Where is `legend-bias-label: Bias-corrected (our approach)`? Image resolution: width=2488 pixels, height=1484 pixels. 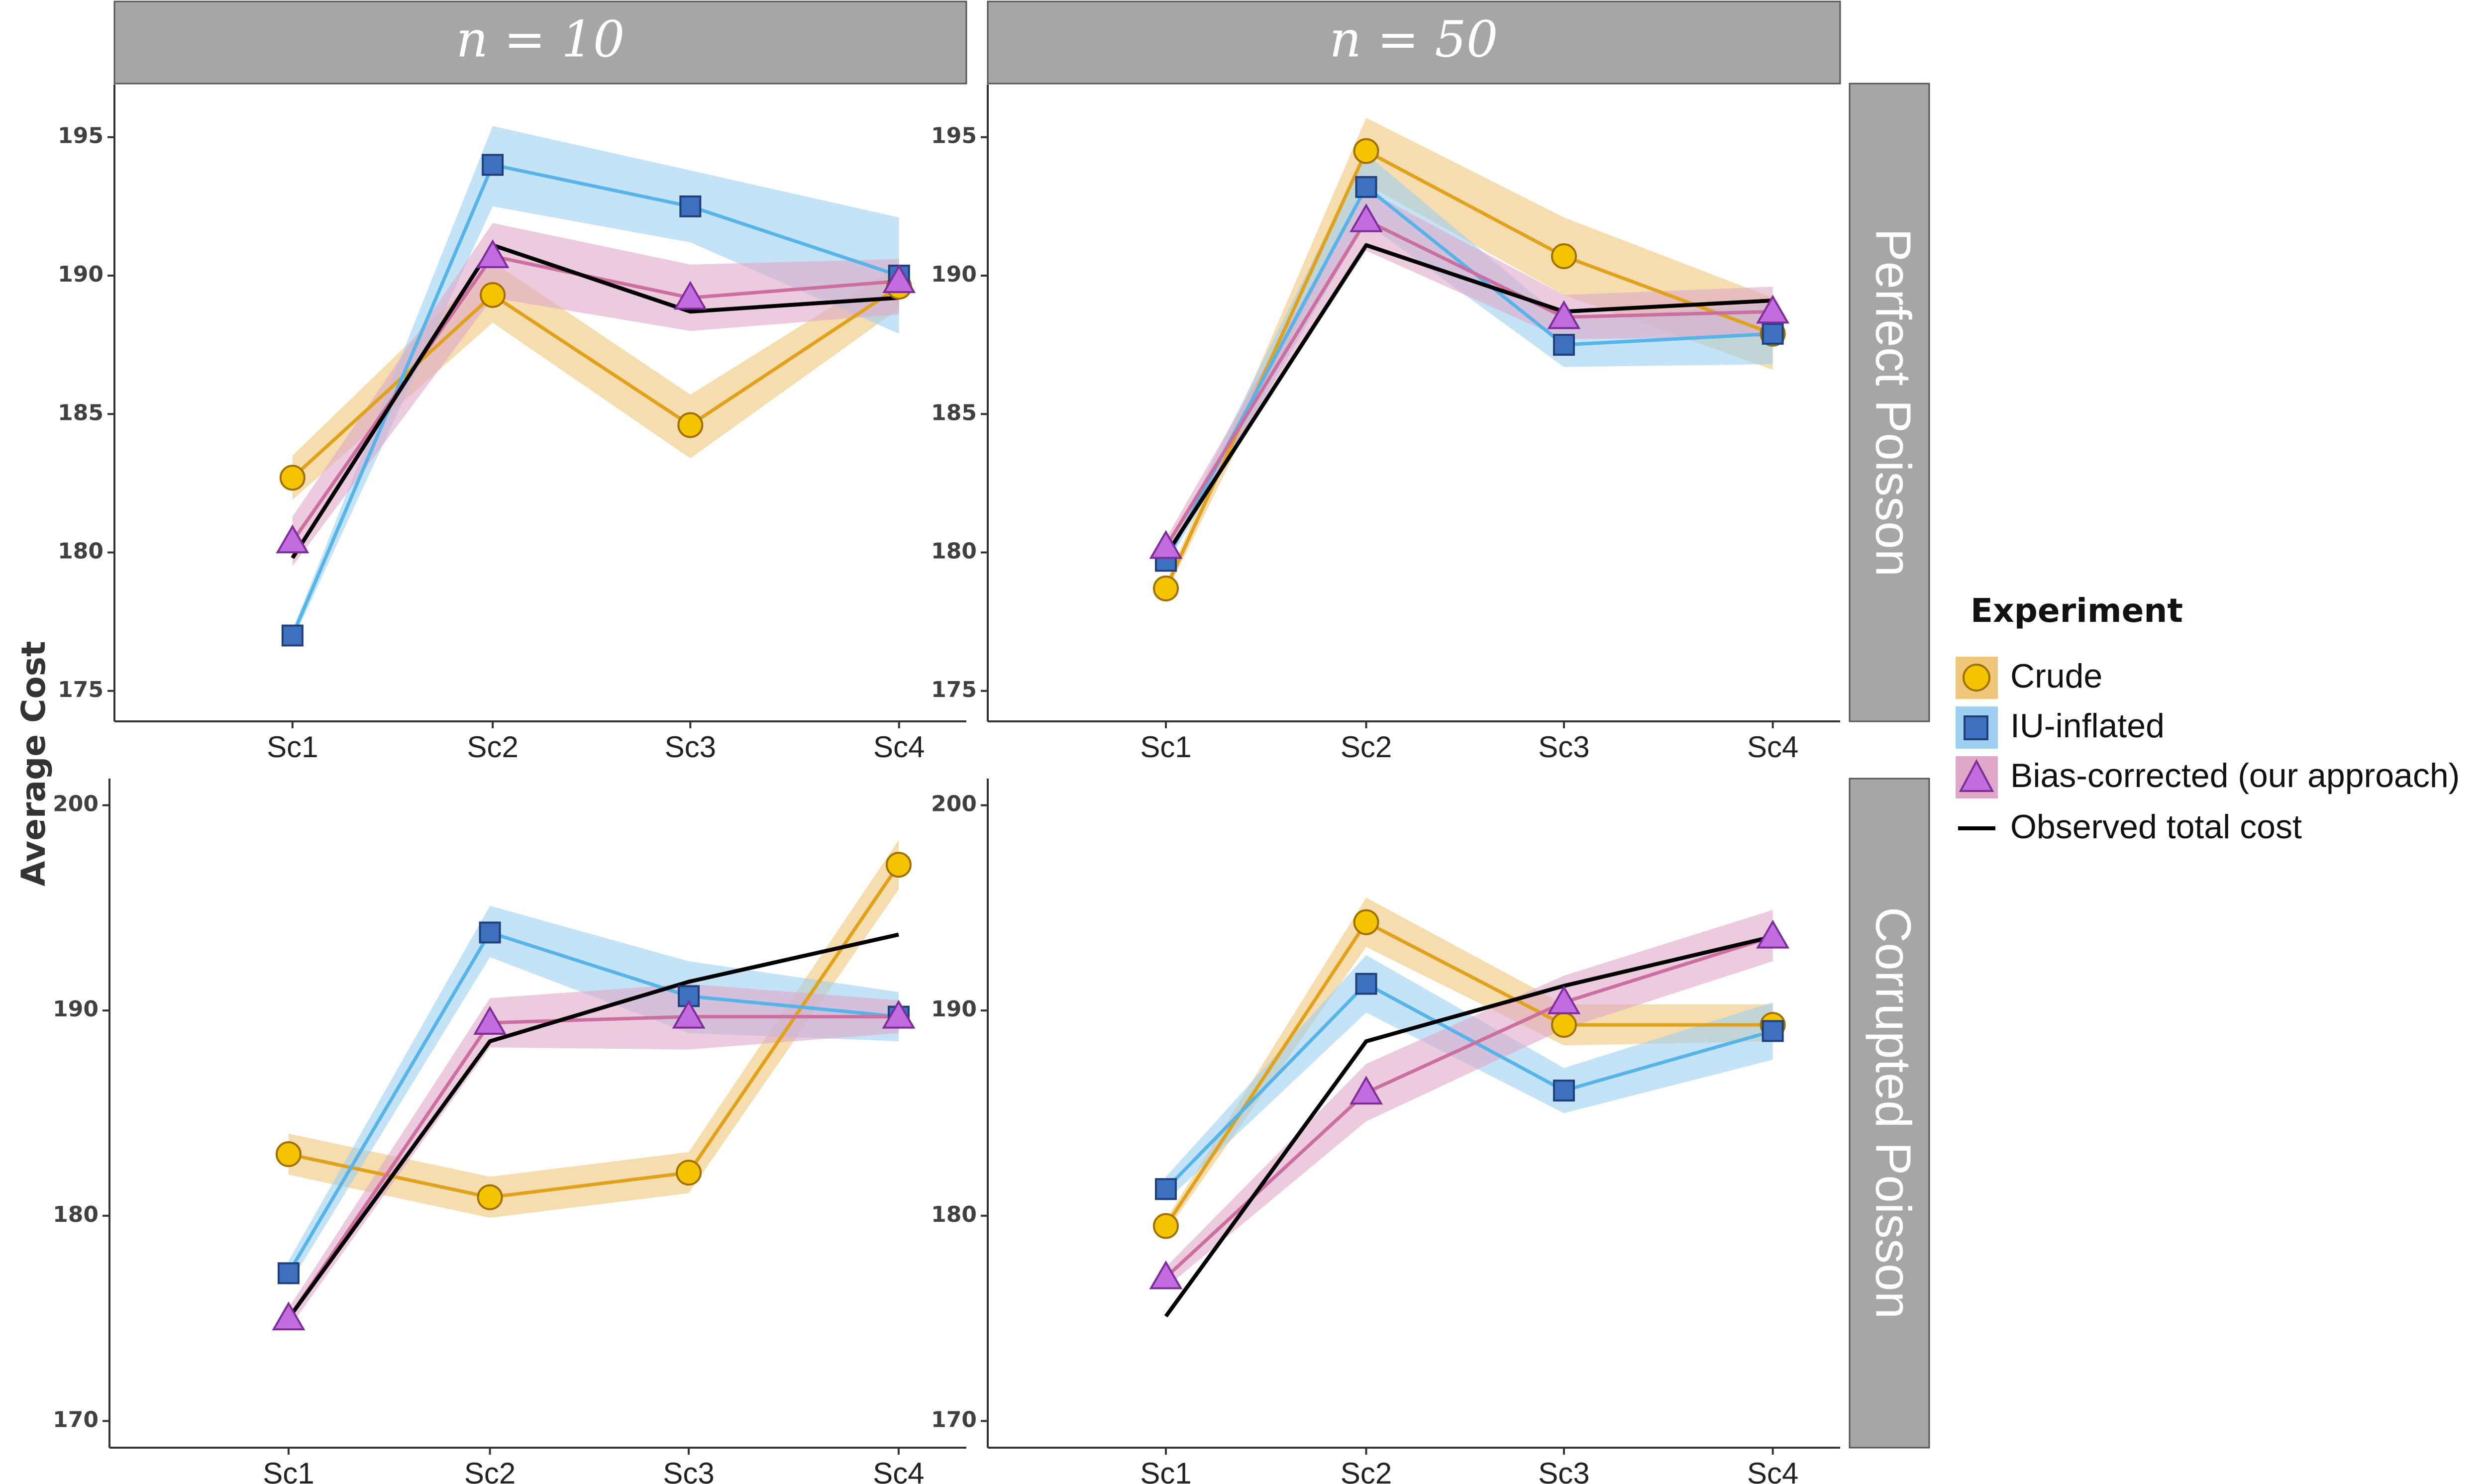
legend-bias-label: Bias-corrected (our approach) is located at coordinates (2235, 776).